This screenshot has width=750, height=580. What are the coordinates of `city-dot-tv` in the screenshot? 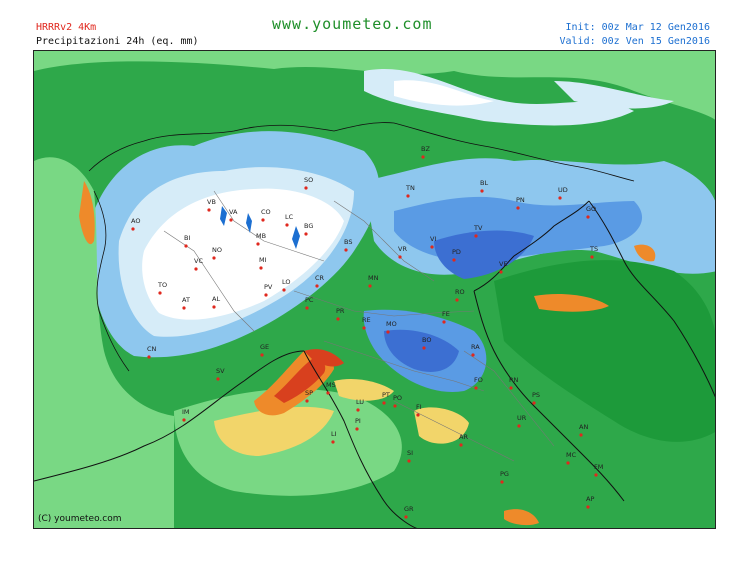 It's located at (476, 236).